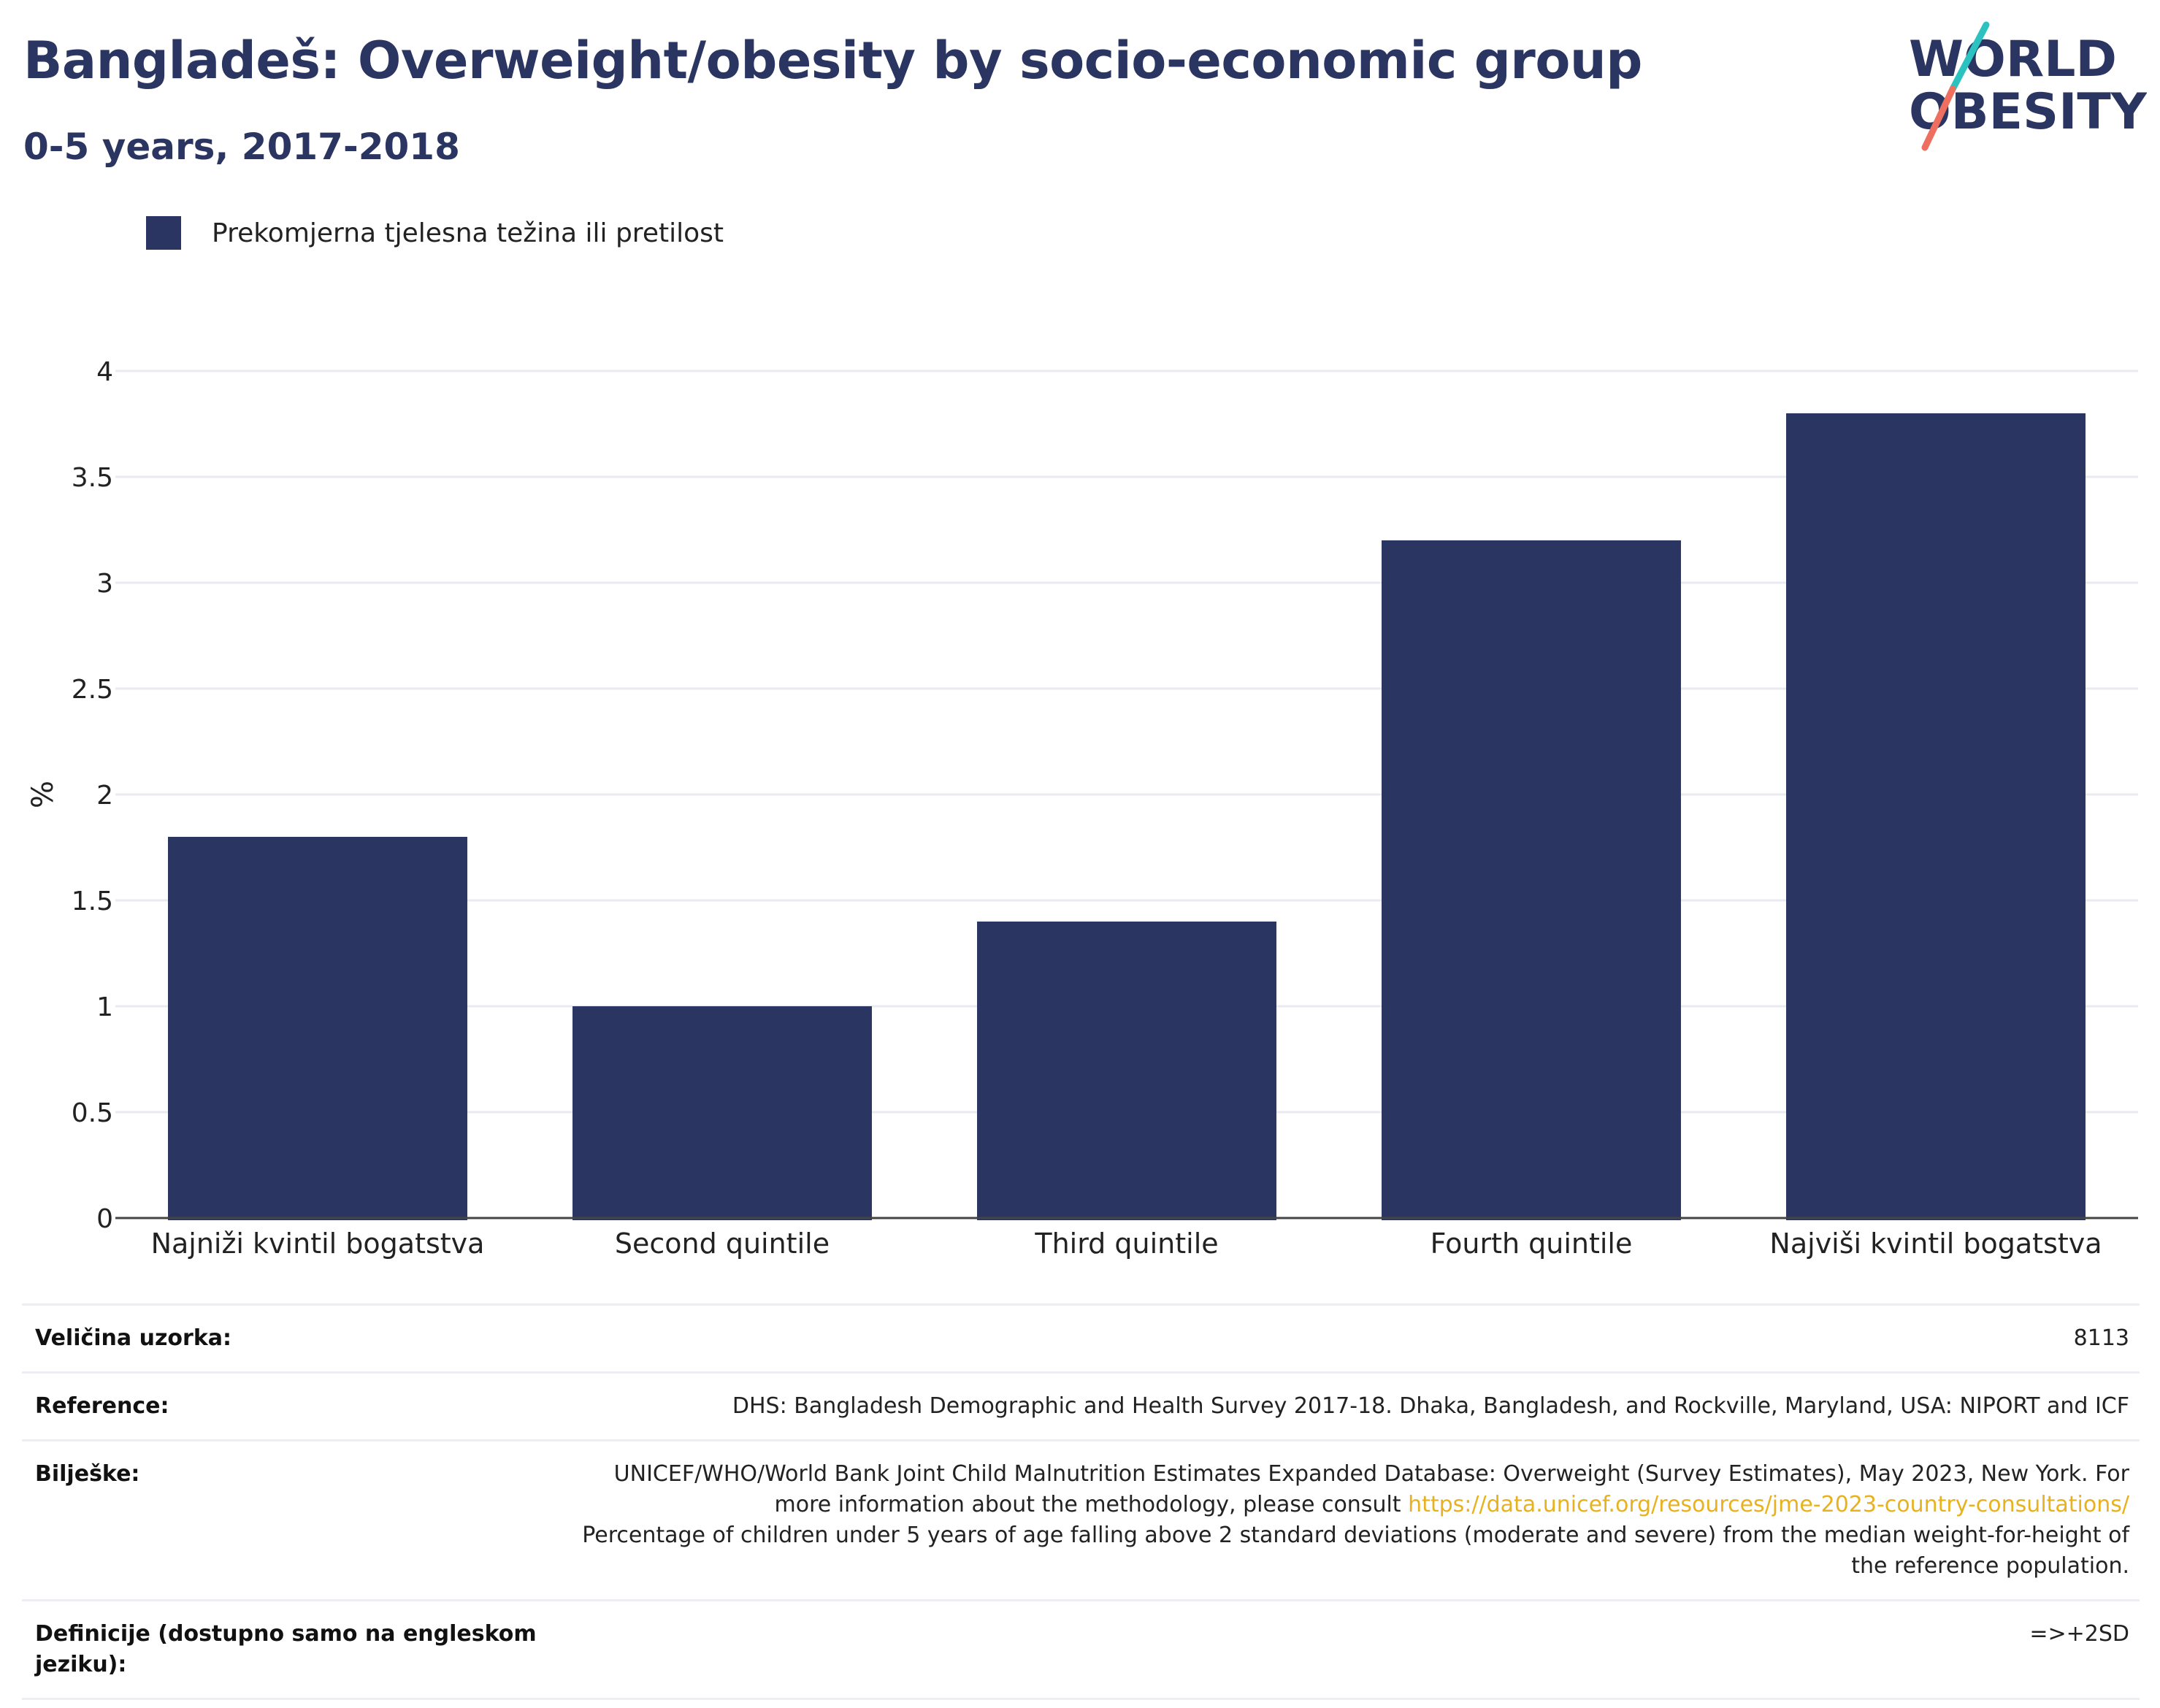 Image resolution: width=2160 pixels, height=1708 pixels. Describe the element at coordinates (1081, 1337) in the screenshot. I see `info-row-sample: Veličina uzorka: 8113` at that location.